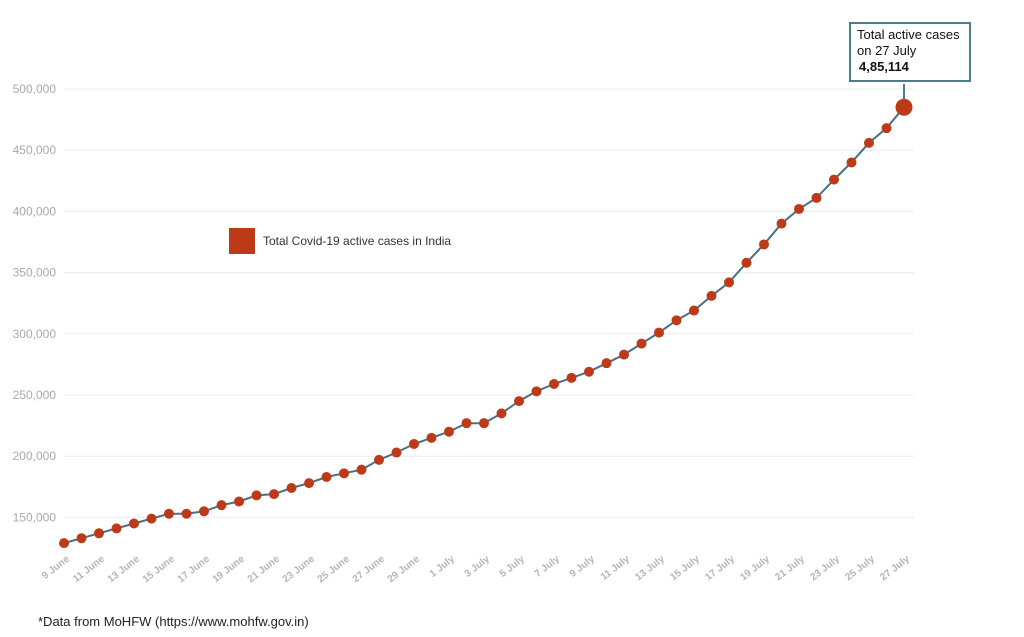  I want to click on x-tick-label: 25 July, so click(860, 568).